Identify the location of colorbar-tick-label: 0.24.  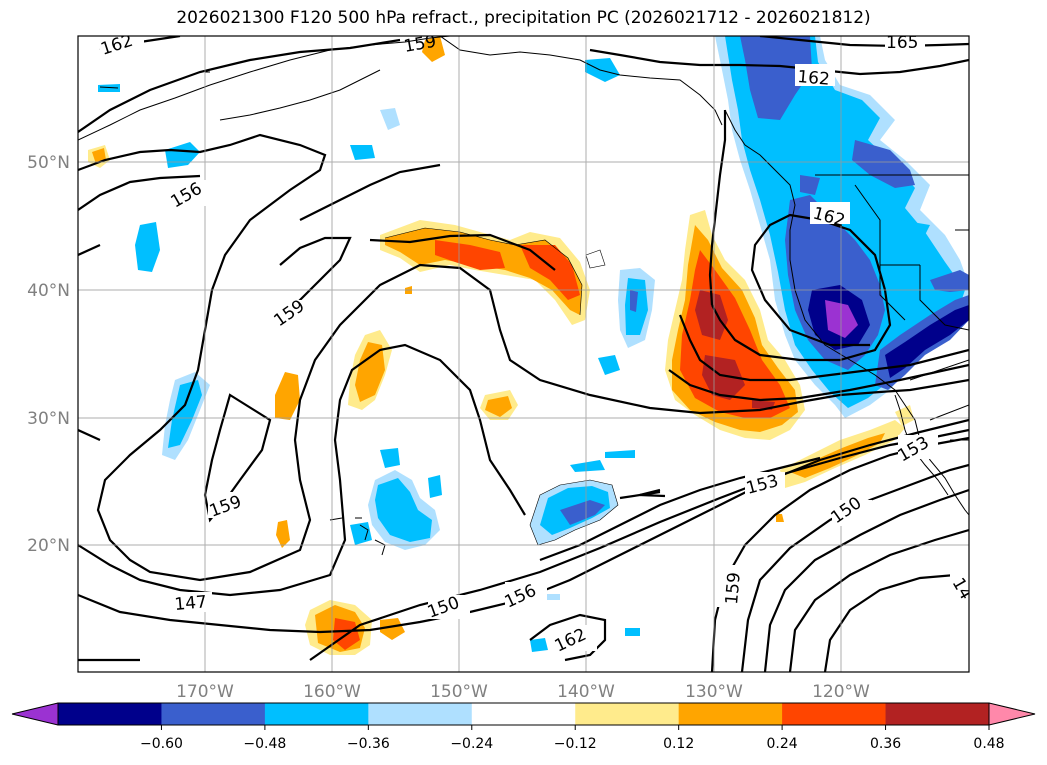
(782, 744).